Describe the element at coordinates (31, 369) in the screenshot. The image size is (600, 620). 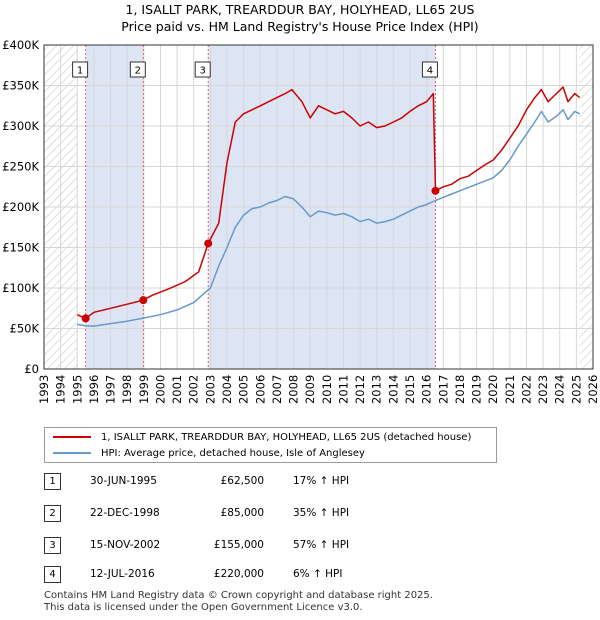
I see `y-tick-label: £0` at that location.